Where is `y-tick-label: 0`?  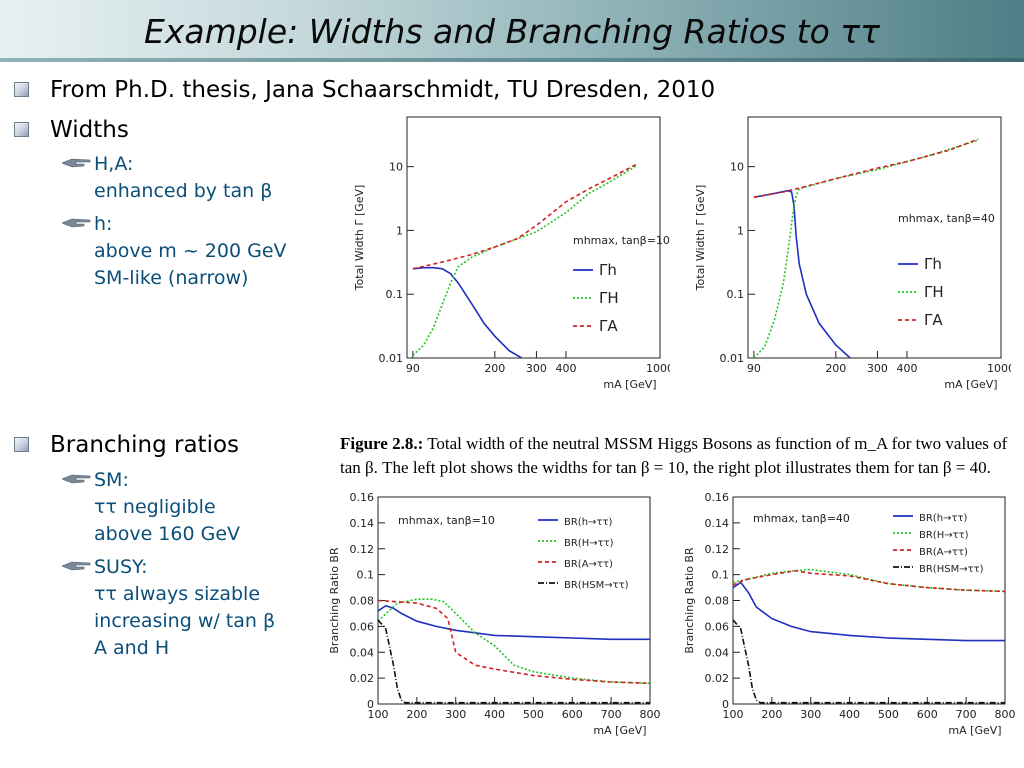
y-tick-label: 0 is located at coordinates (725, 704).